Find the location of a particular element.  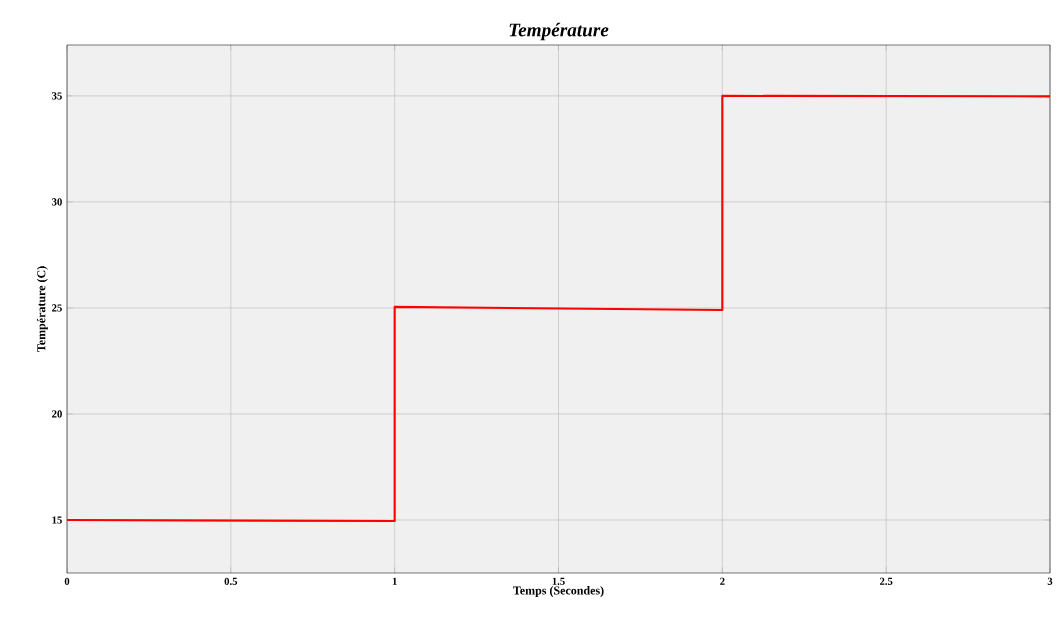

y-axis-title: Température (C) is located at coordinates (42, 309).